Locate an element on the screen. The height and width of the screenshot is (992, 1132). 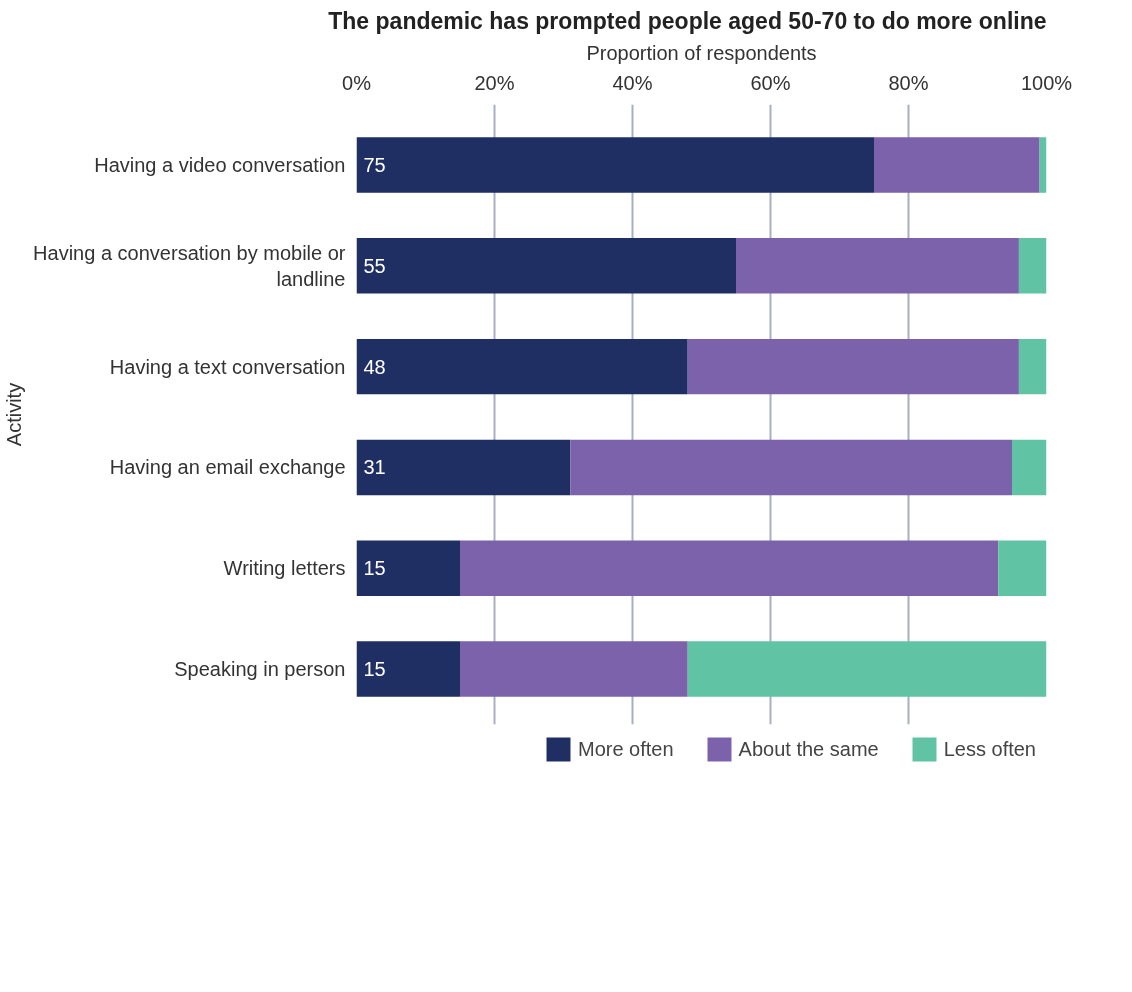
x-tick-label: 20% is located at coordinates (494, 82).